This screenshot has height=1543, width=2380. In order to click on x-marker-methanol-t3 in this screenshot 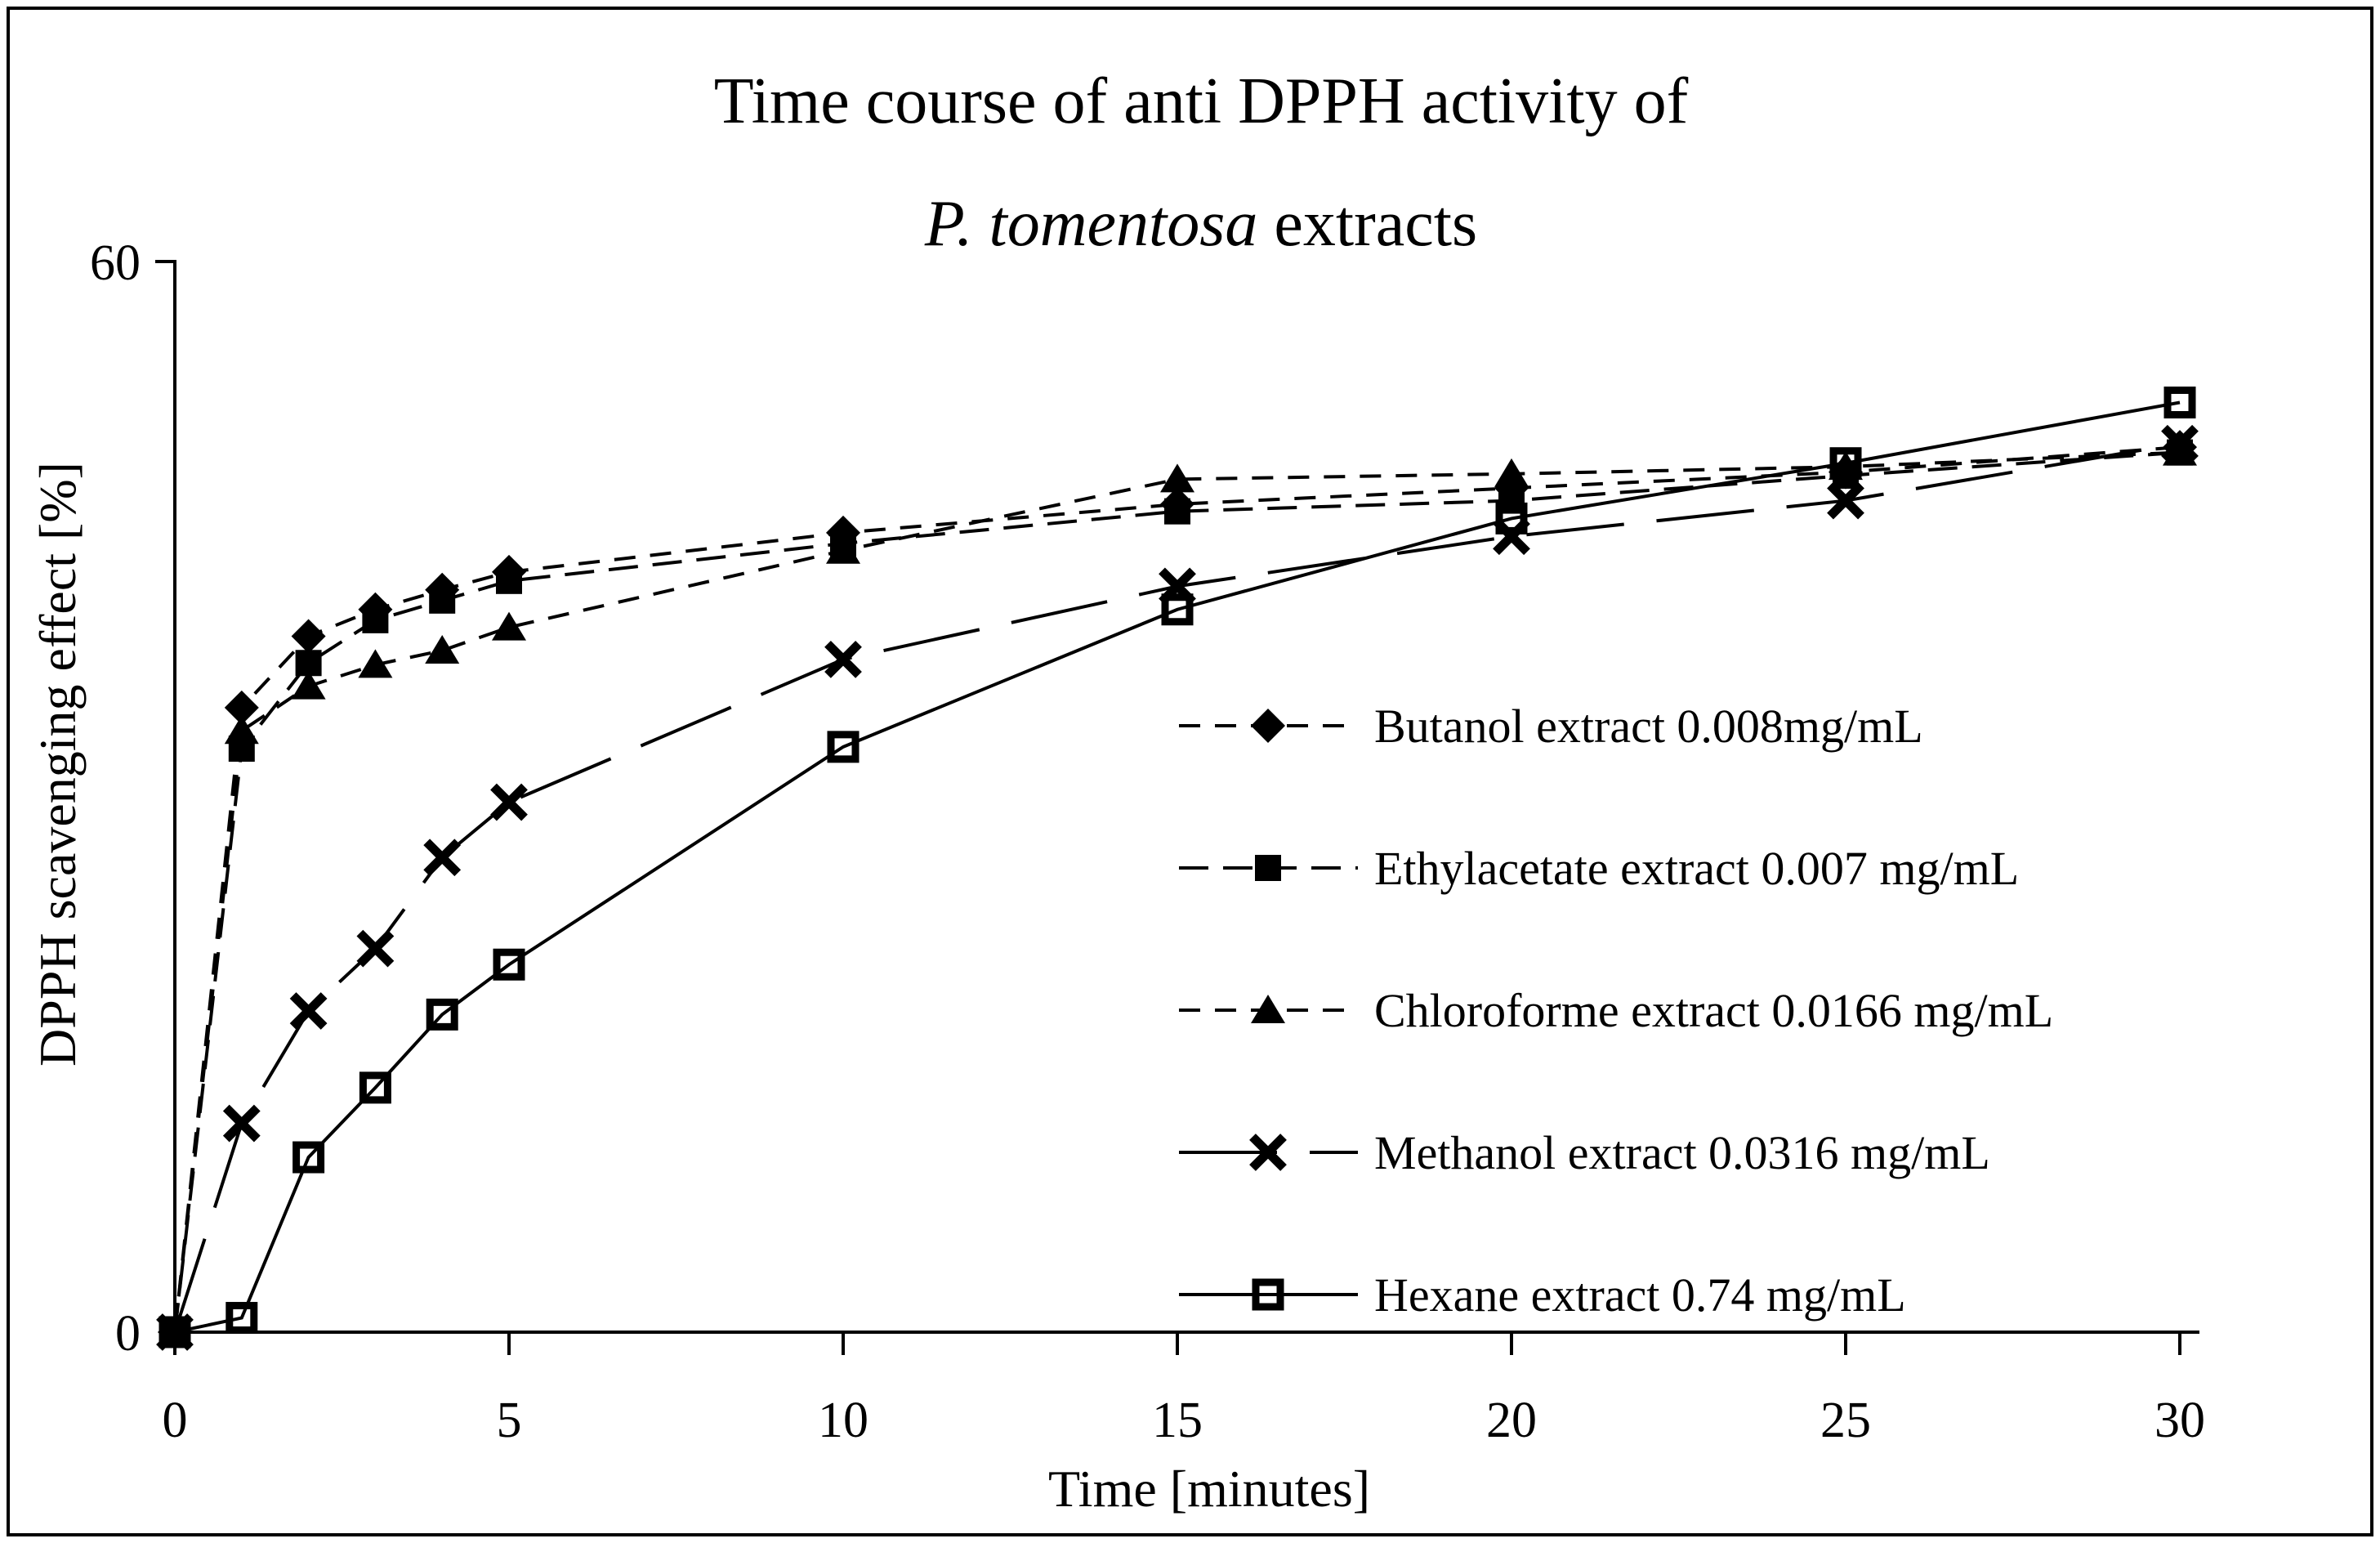, I will do `click(376, 949)`.